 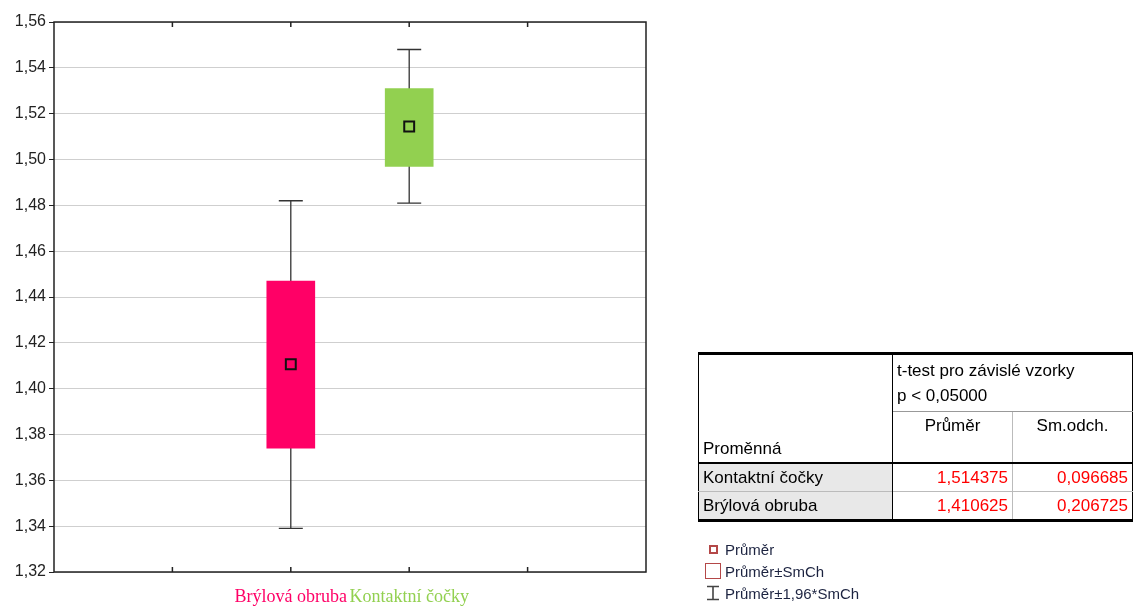 What do you see at coordinates (30, 525) in the screenshot?
I see `y-tick-label: 1,34` at bounding box center [30, 525].